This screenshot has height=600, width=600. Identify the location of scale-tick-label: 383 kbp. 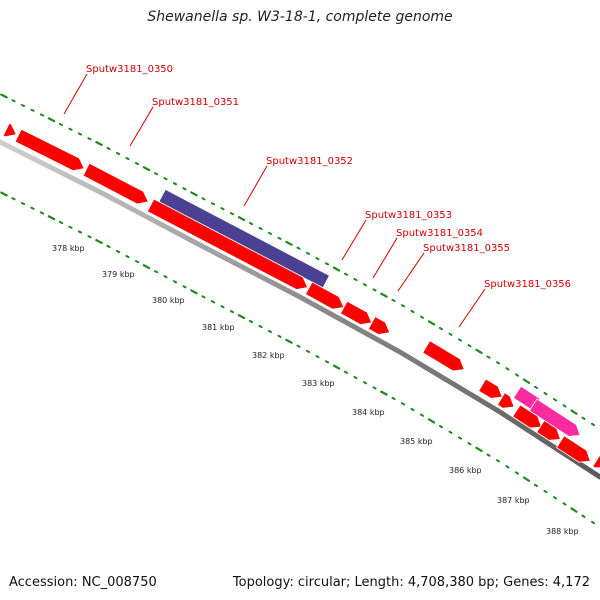
(318, 383).